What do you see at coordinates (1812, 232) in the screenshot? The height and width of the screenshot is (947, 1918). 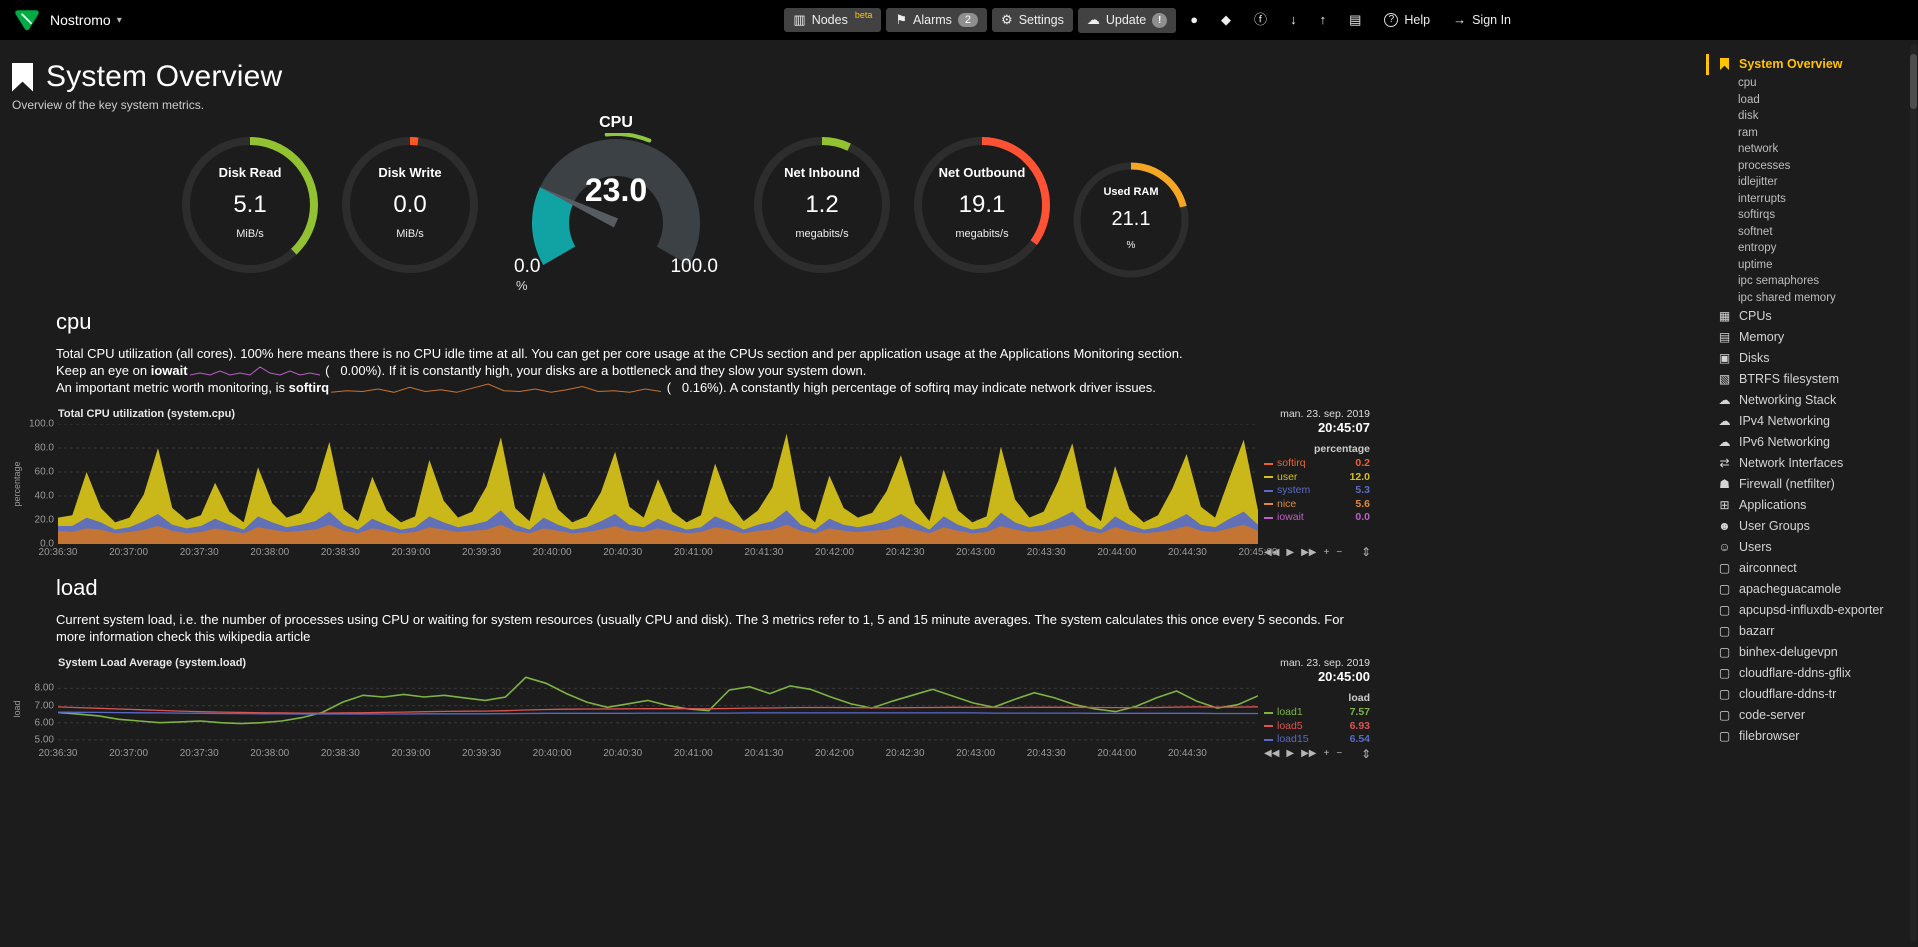 I see `sidebar-item-softnet: softnet` at bounding box center [1812, 232].